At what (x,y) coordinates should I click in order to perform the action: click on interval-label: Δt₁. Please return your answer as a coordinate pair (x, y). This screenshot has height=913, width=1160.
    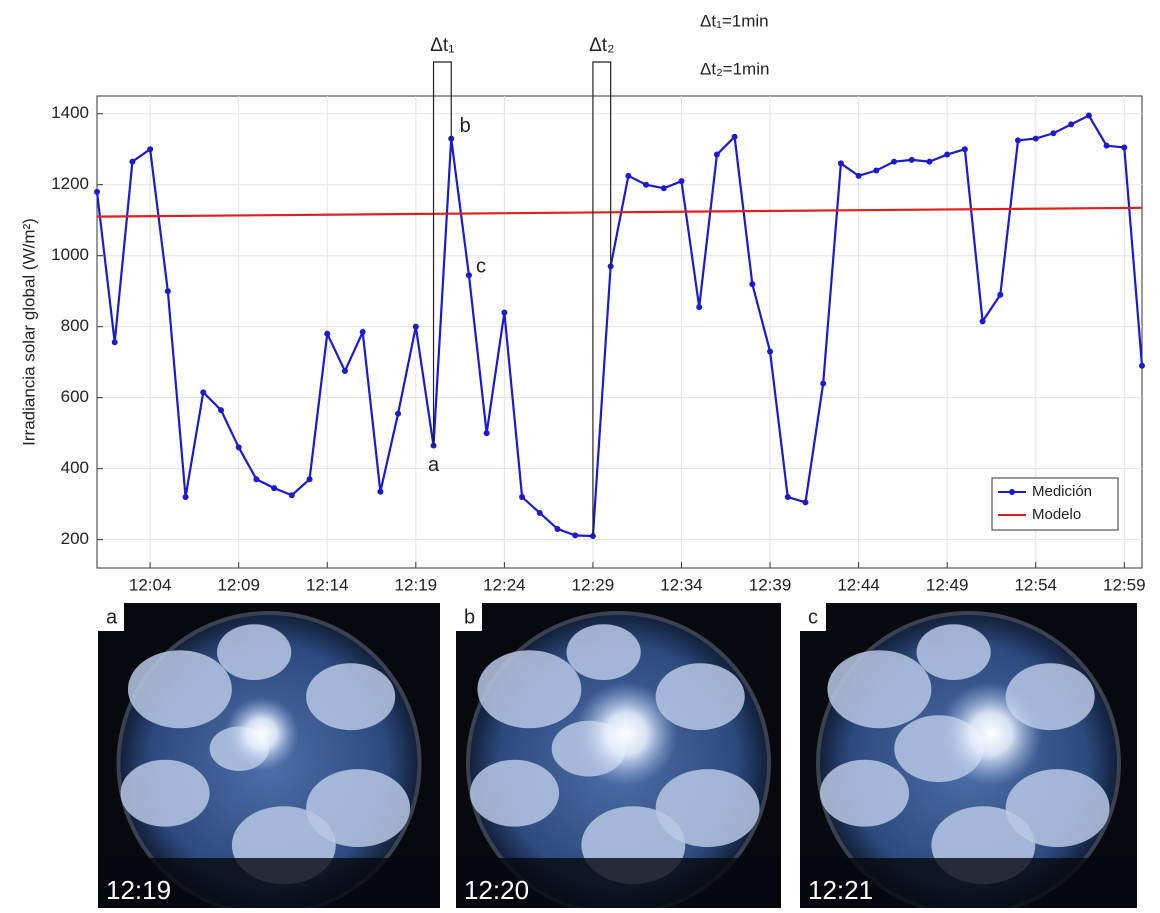
    Looking at the image, I should click on (442, 45).